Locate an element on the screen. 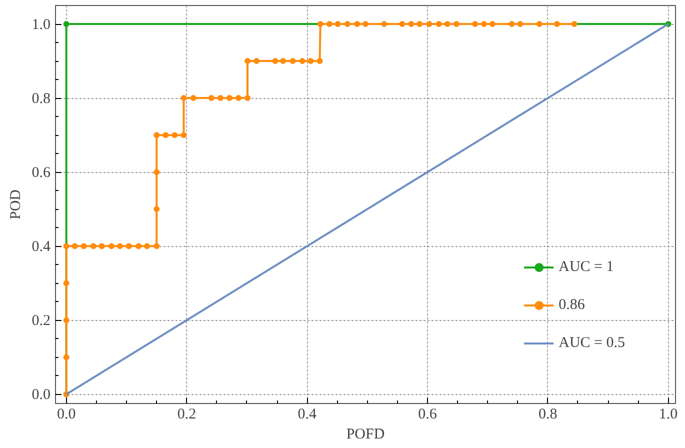 The image size is (685, 448). y-tick-label: 0.6 is located at coordinates (41, 173).